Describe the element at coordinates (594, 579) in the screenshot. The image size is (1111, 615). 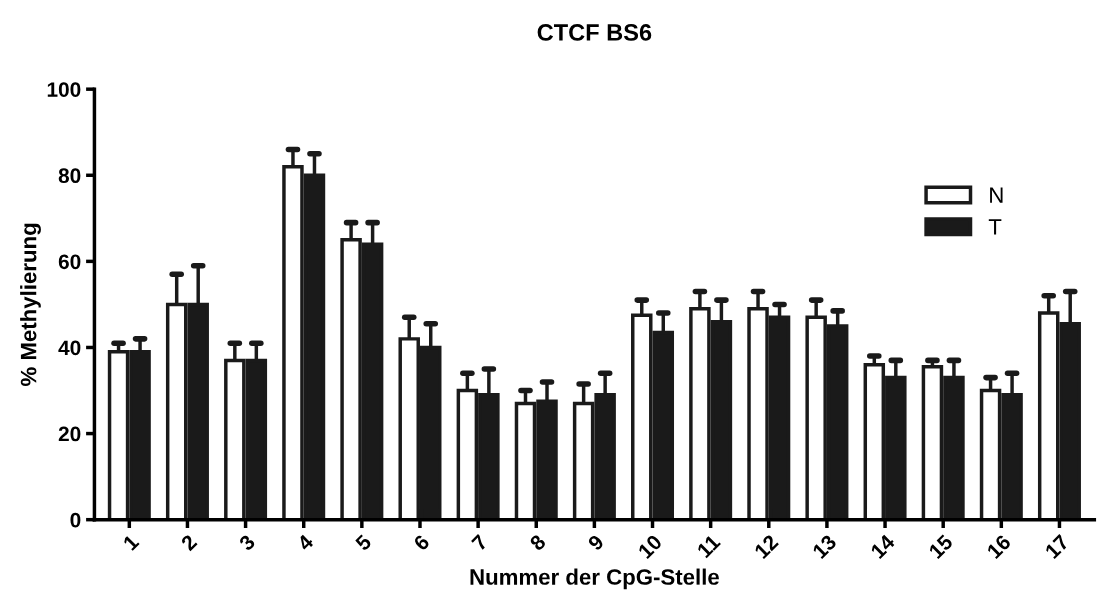
I see `x-axis-title: Nummer der CpG-Stelle` at that location.